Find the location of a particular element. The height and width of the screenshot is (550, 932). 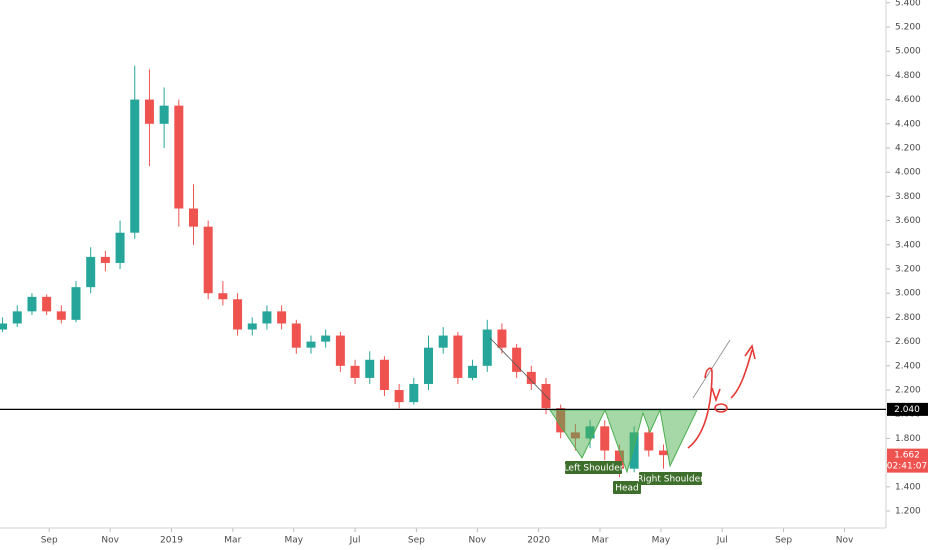

y-tick-label: 3.800 is located at coordinates (908, 197).